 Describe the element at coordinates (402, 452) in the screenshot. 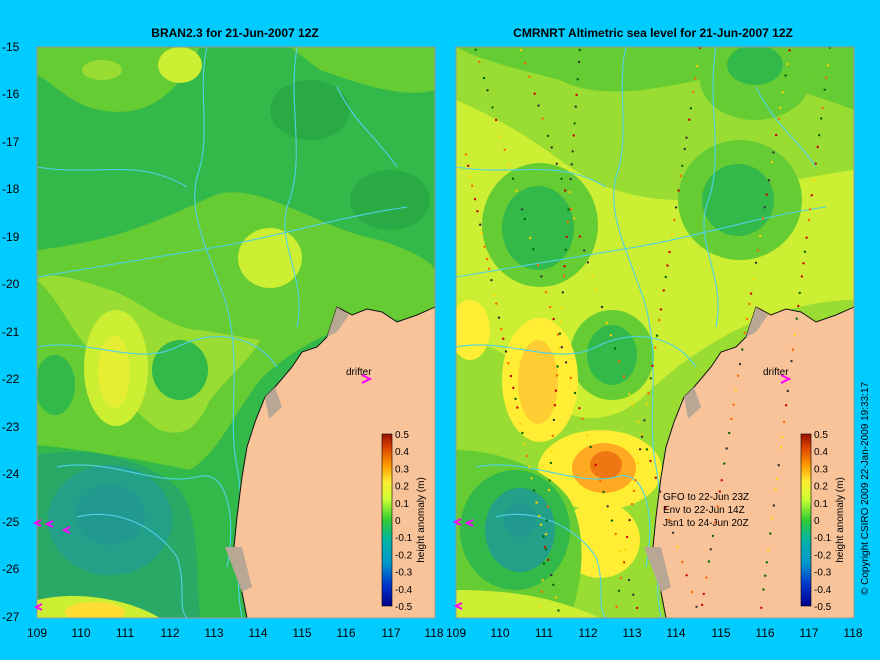

I see `colorbar-tick-label: 0.4` at that location.